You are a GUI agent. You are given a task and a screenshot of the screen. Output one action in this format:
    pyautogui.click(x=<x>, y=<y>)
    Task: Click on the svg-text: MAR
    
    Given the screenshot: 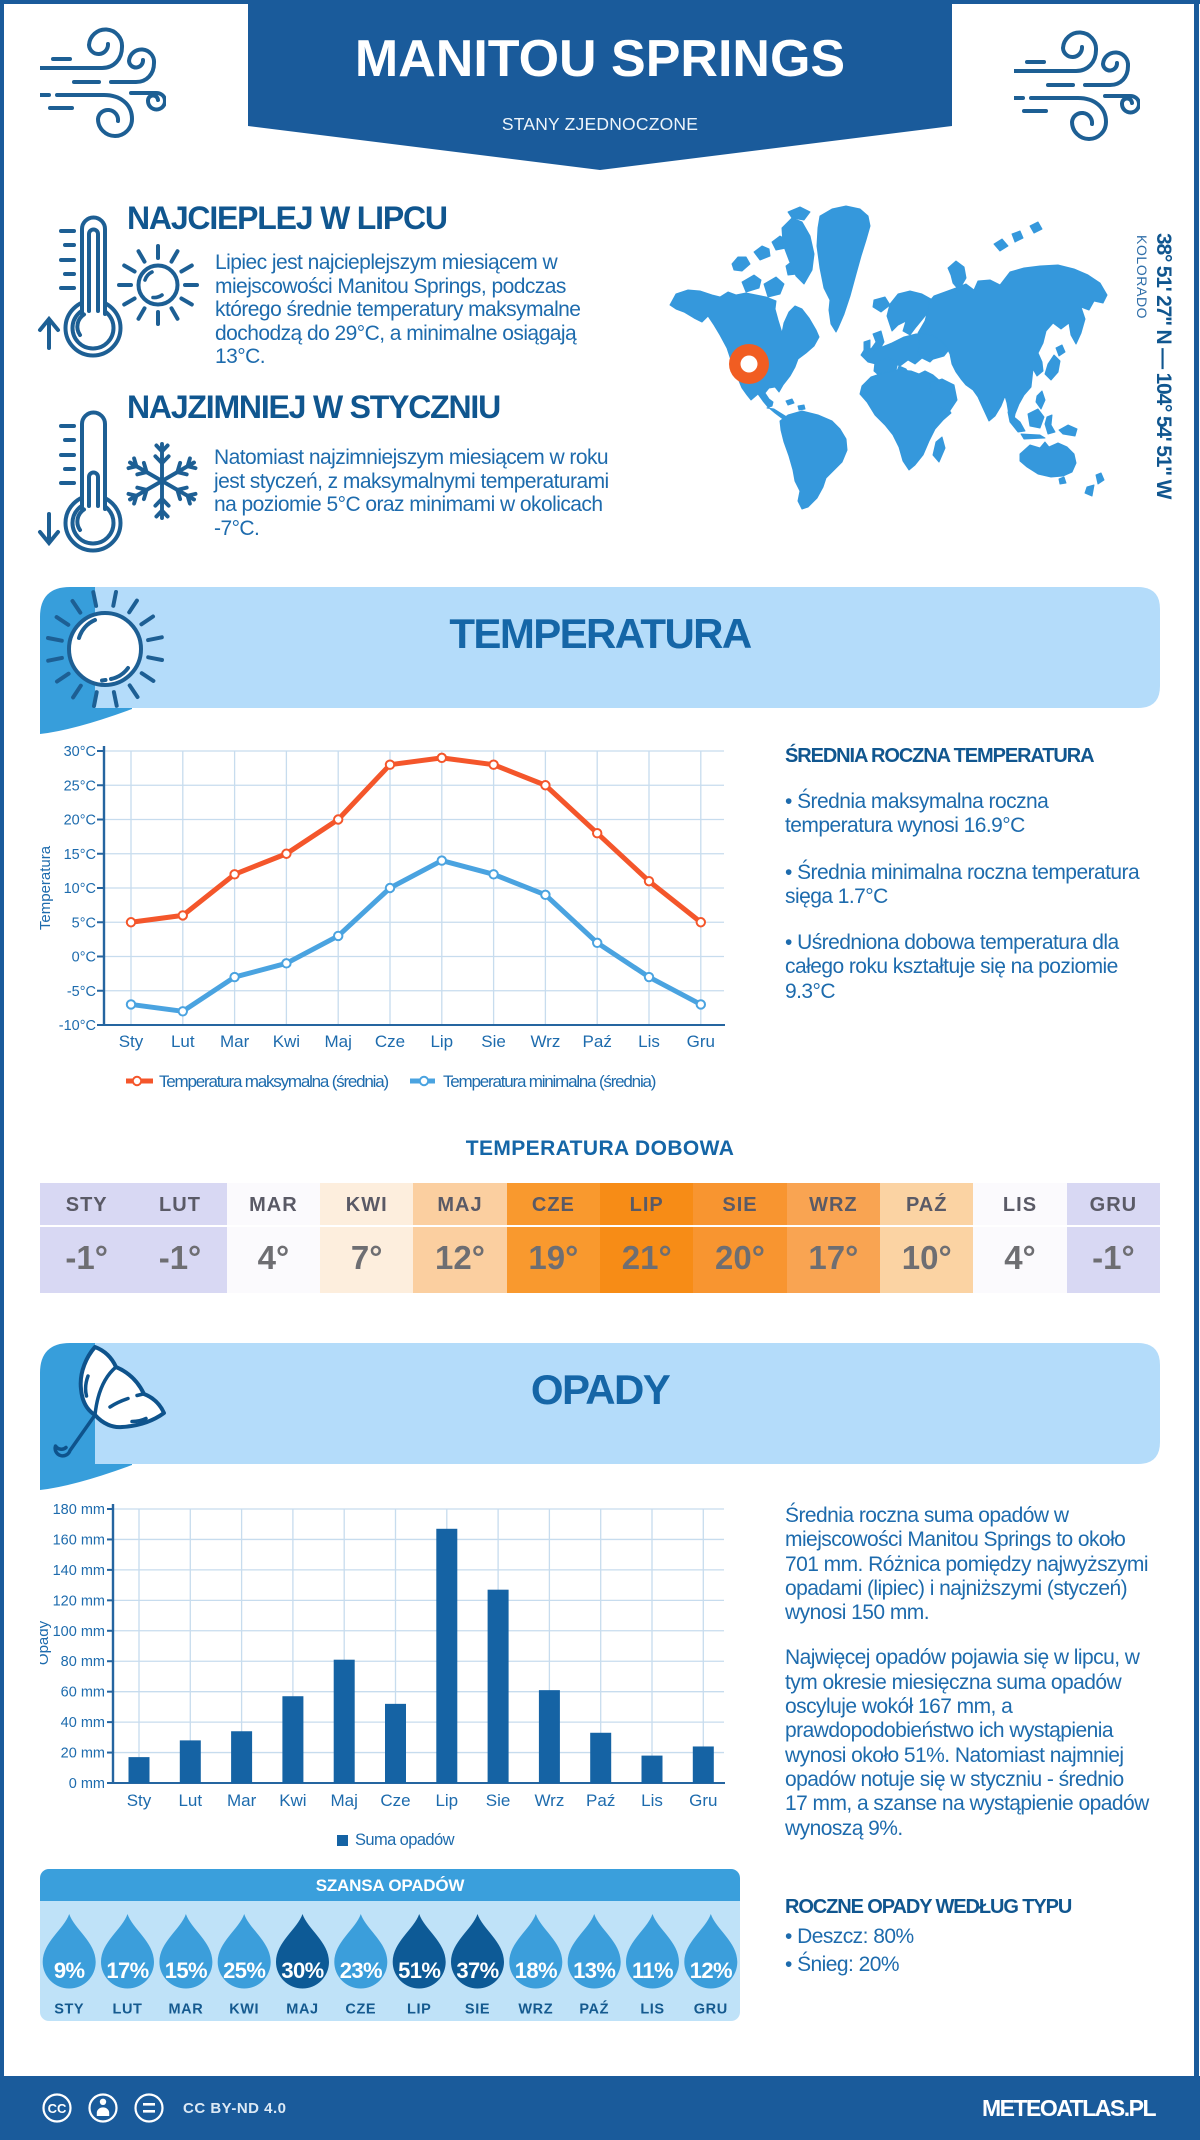 What is the action you would take?
    pyautogui.click(x=185, y=2010)
    